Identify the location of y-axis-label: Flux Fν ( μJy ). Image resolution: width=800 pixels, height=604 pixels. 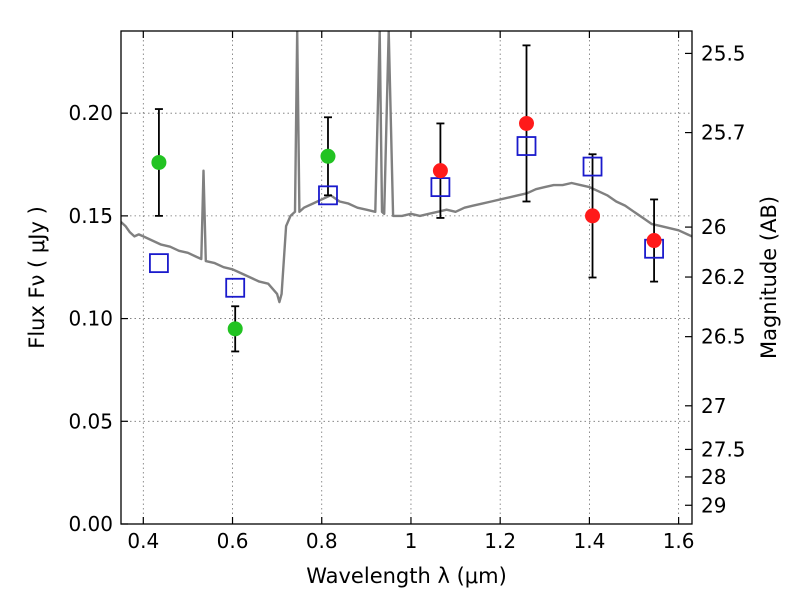
(37, 277).